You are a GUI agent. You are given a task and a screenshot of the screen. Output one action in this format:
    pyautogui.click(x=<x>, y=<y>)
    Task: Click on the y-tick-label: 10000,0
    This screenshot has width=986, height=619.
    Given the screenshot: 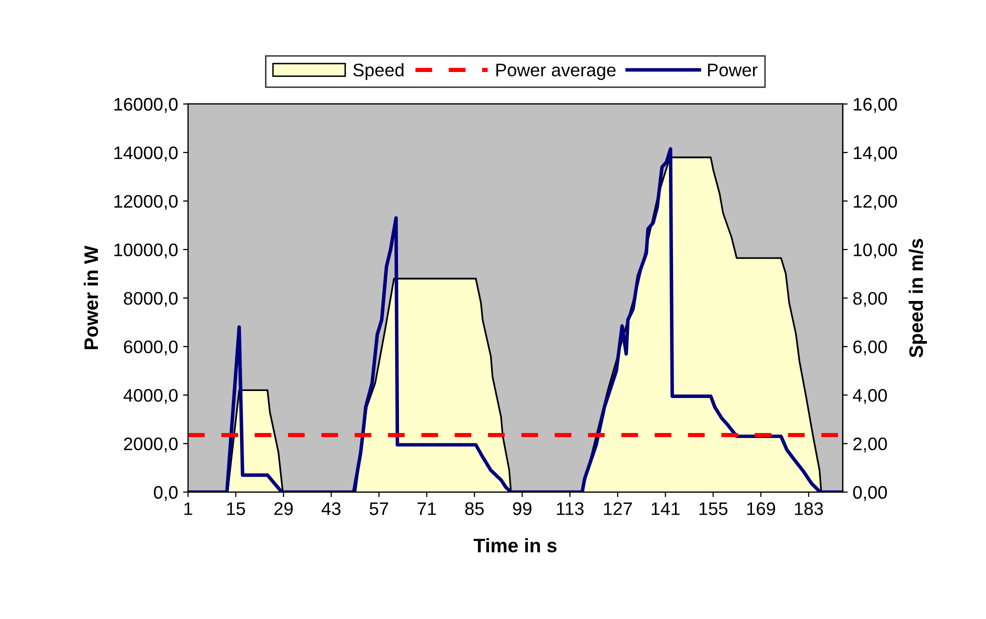 What is the action you would take?
    pyautogui.click(x=146, y=250)
    